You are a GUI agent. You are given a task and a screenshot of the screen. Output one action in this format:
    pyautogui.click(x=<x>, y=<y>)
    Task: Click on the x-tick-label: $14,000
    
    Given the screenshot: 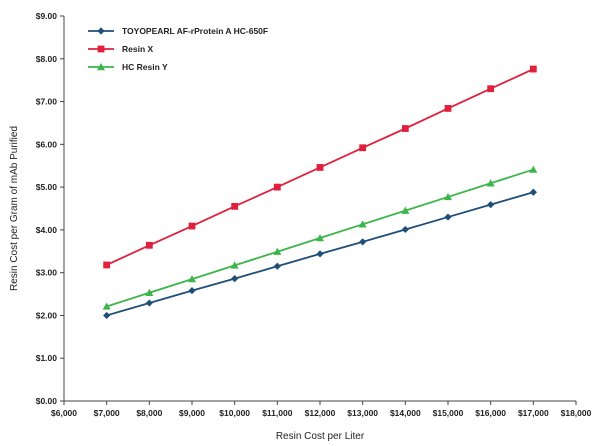 What is the action you would take?
    pyautogui.click(x=405, y=413)
    